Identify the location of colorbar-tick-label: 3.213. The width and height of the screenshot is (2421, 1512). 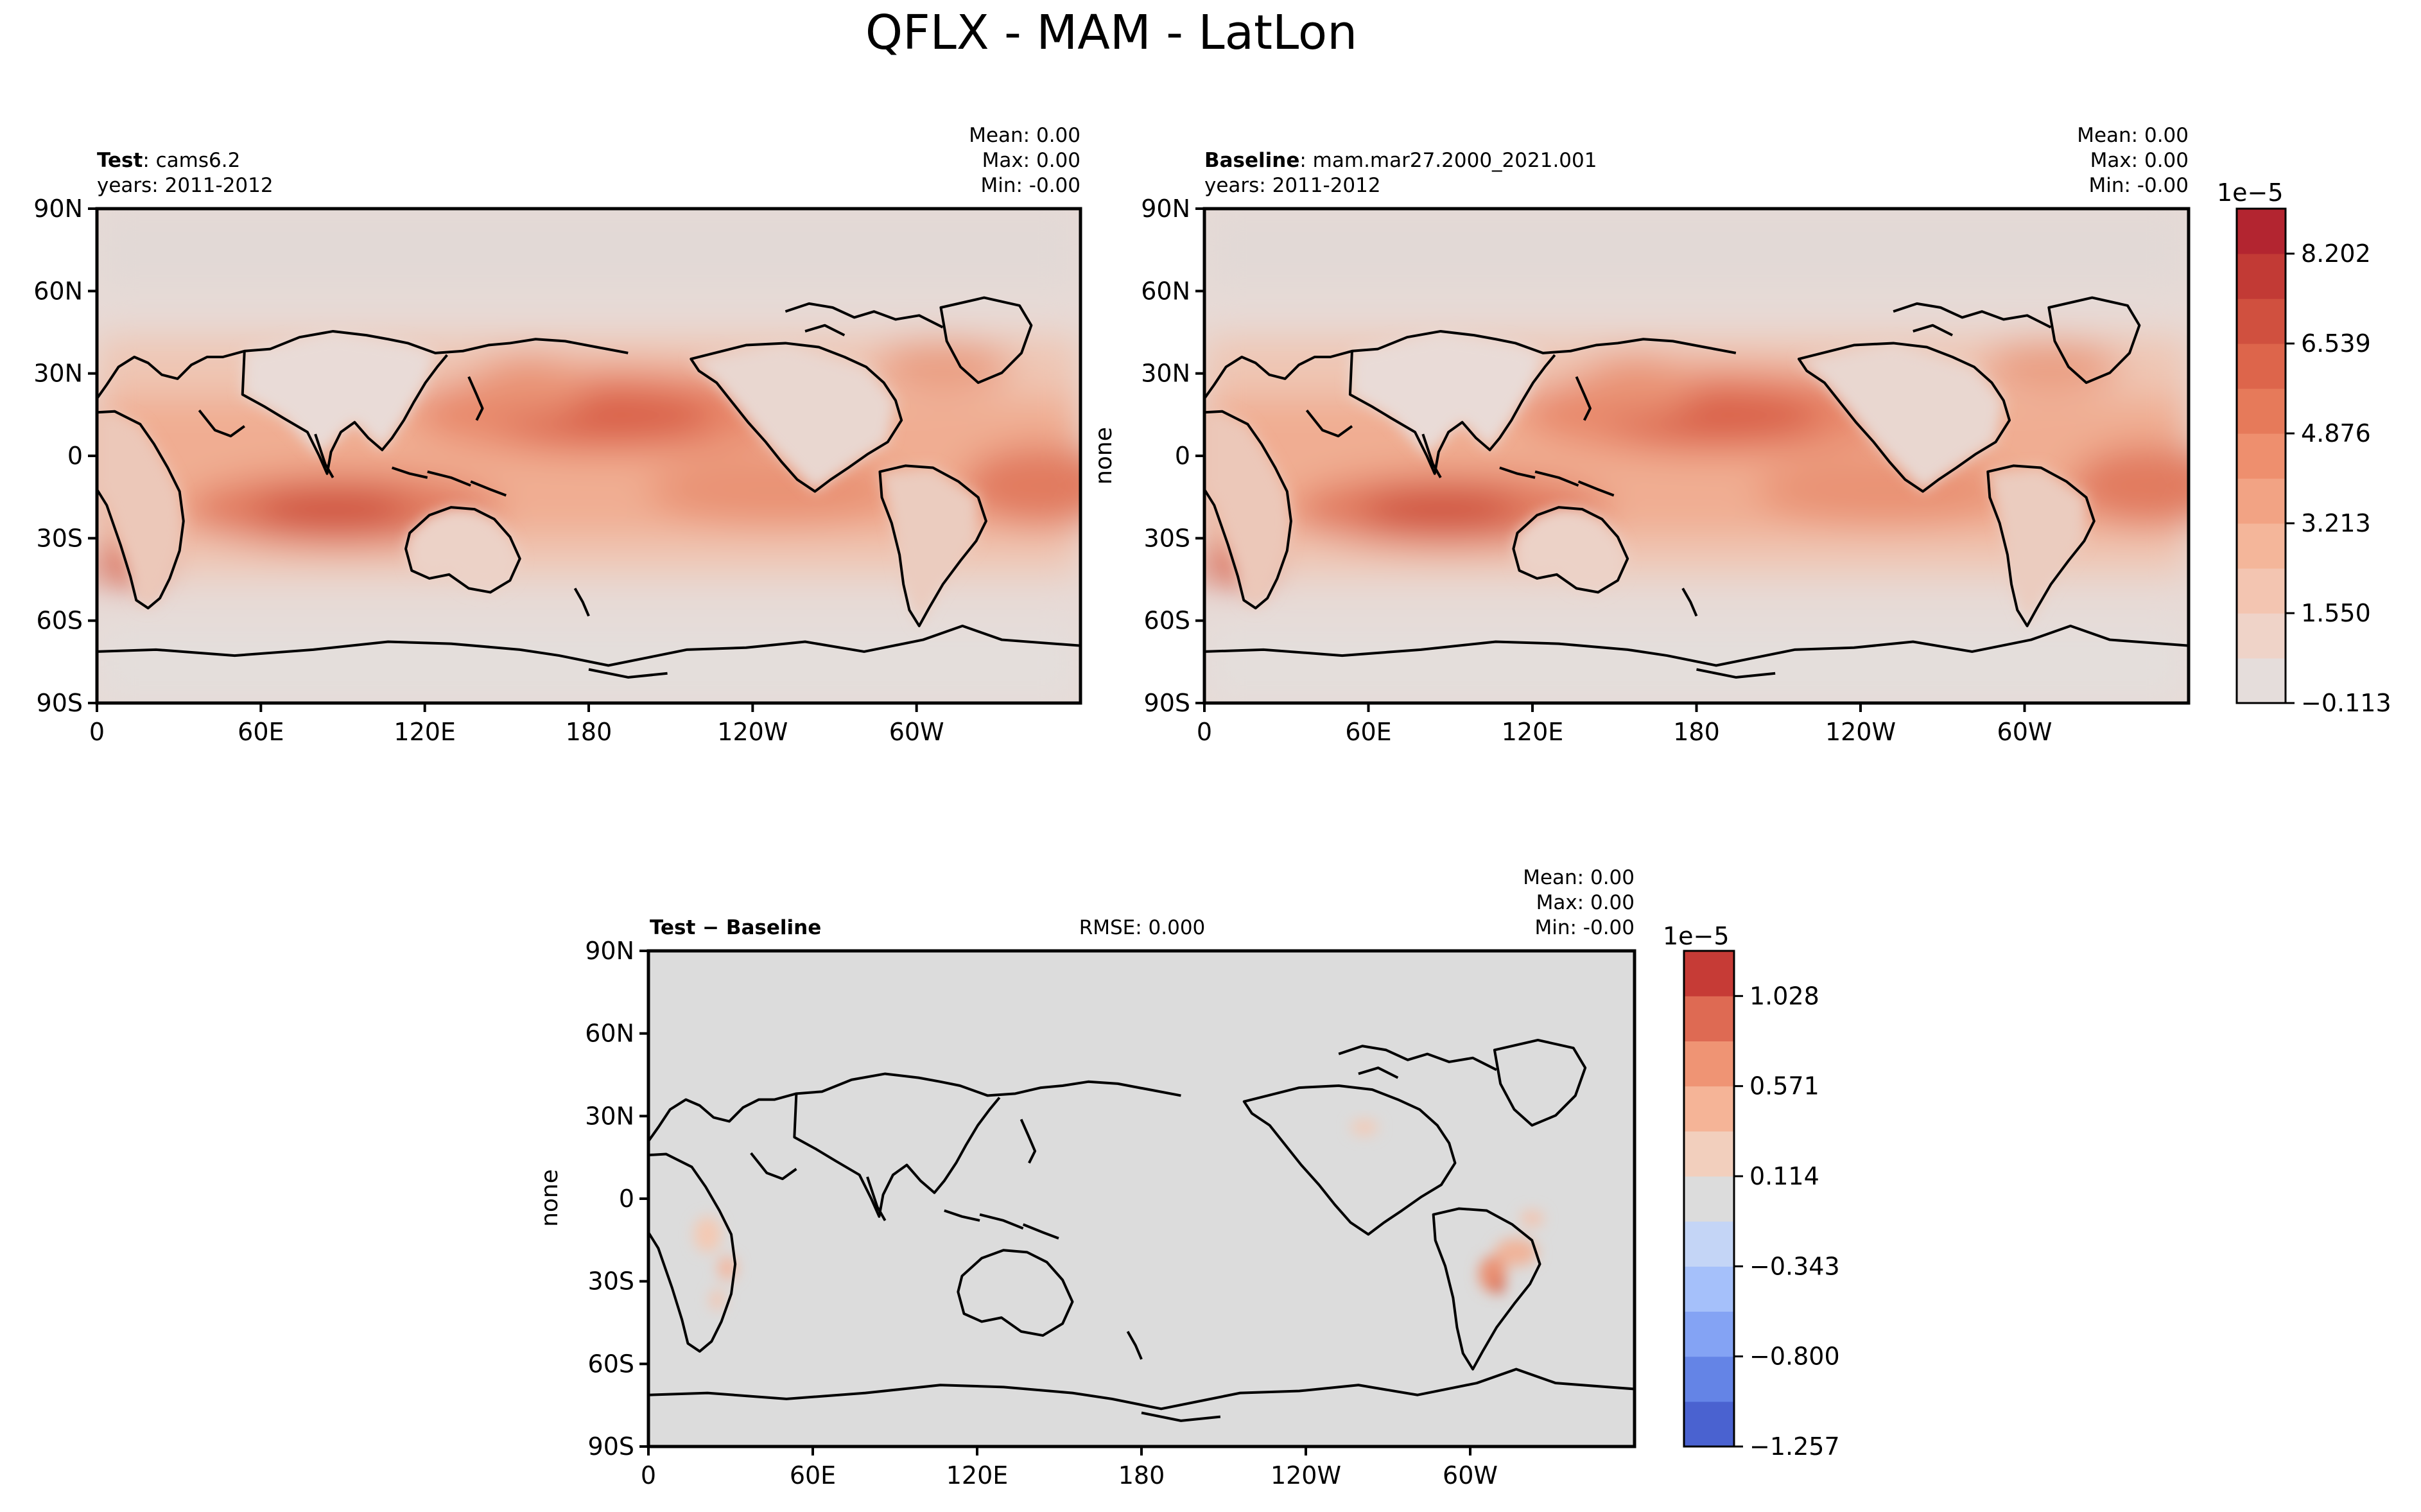
(2336, 523).